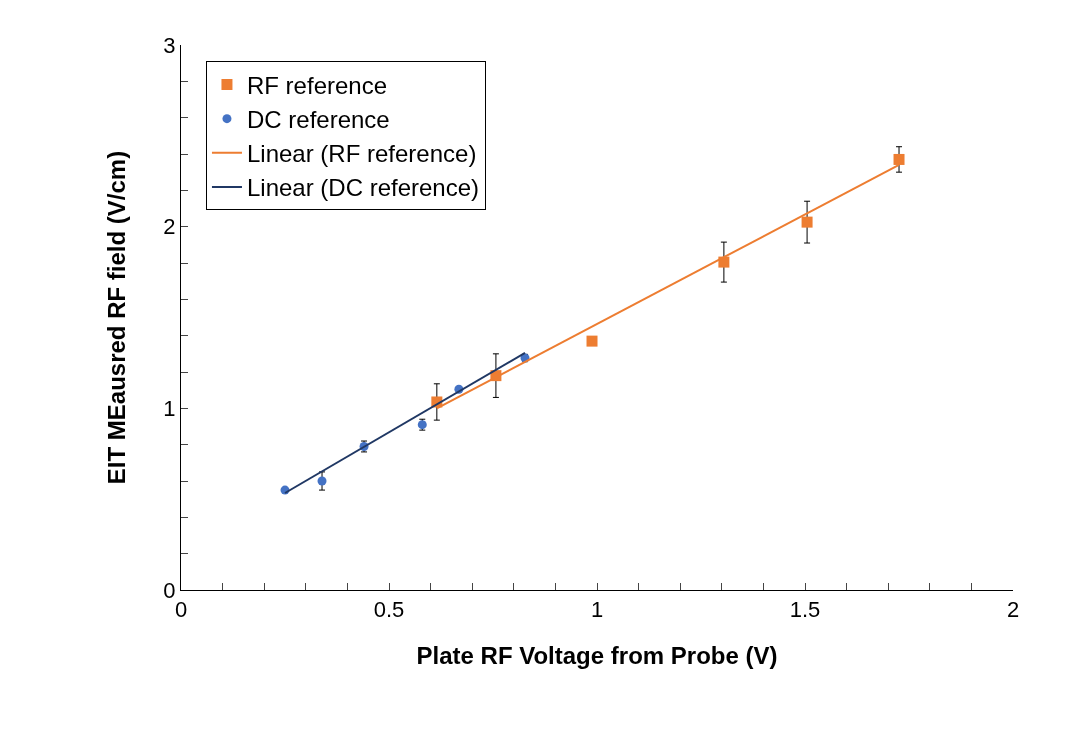 This screenshot has height=732, width=1070. I want to click on x-tick-label: 1, so click(597, 610).